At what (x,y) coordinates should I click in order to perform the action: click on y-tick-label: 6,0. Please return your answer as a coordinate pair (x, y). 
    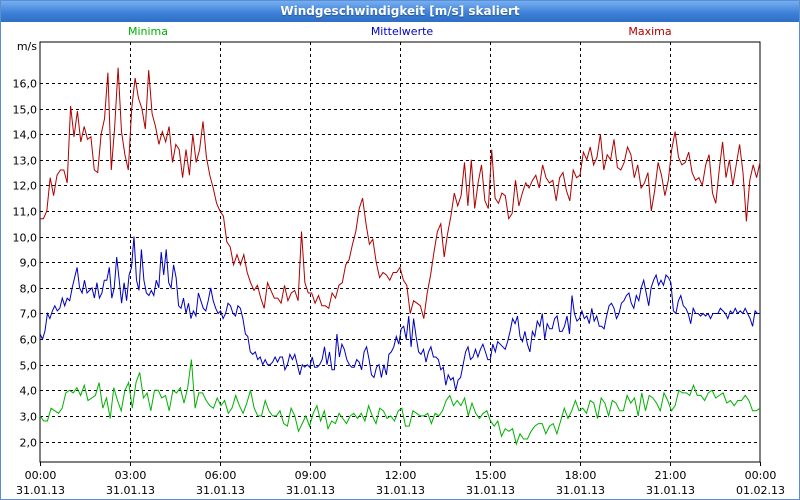
    Looking at the image, I should click on (29, 340).